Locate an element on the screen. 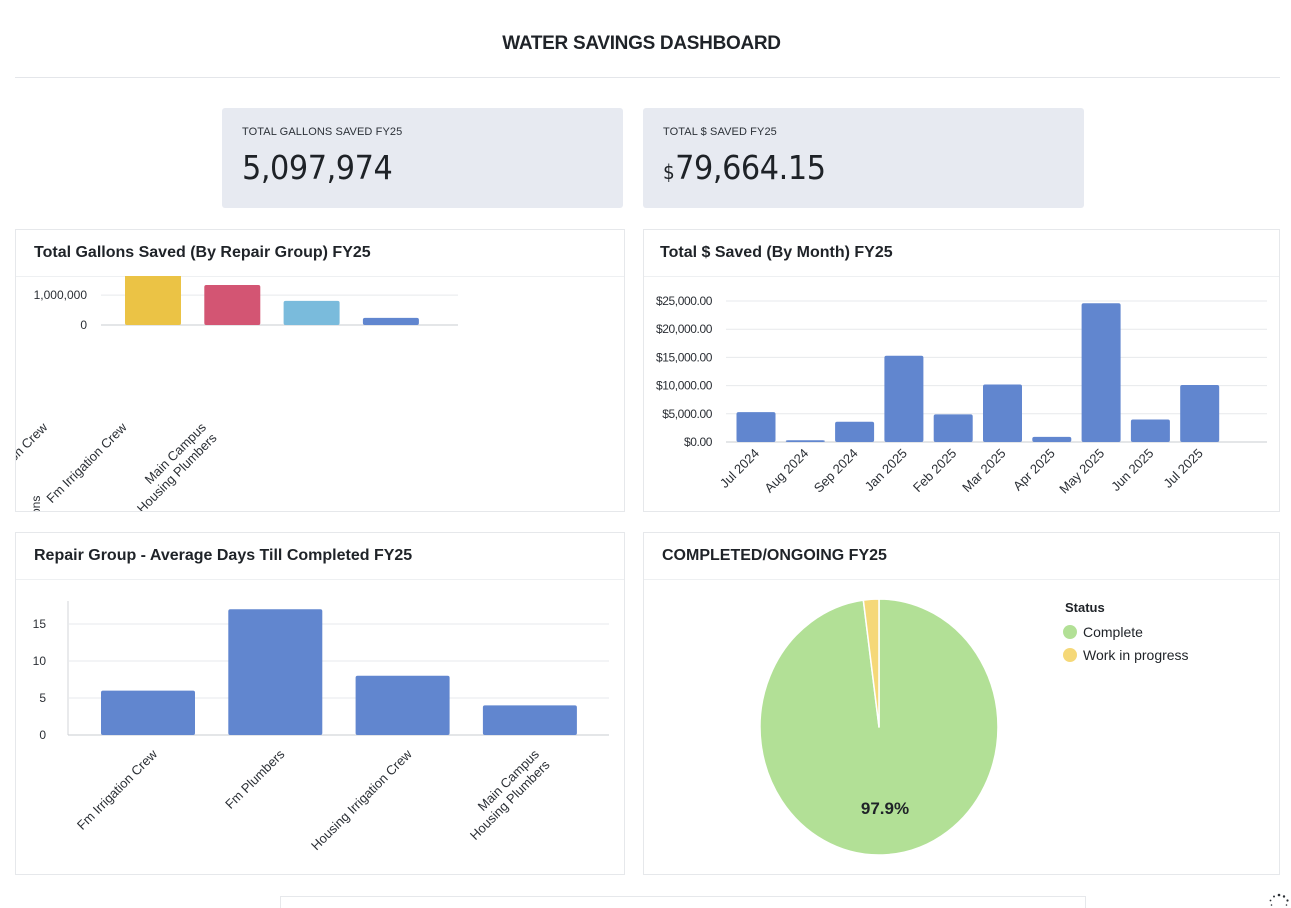 The width and height of the screenshot is (1291, 908). kpi-gallons-card: TOTAL GALLONS SAVED FY25 5,097,974 is located at coordinates (422, 158).